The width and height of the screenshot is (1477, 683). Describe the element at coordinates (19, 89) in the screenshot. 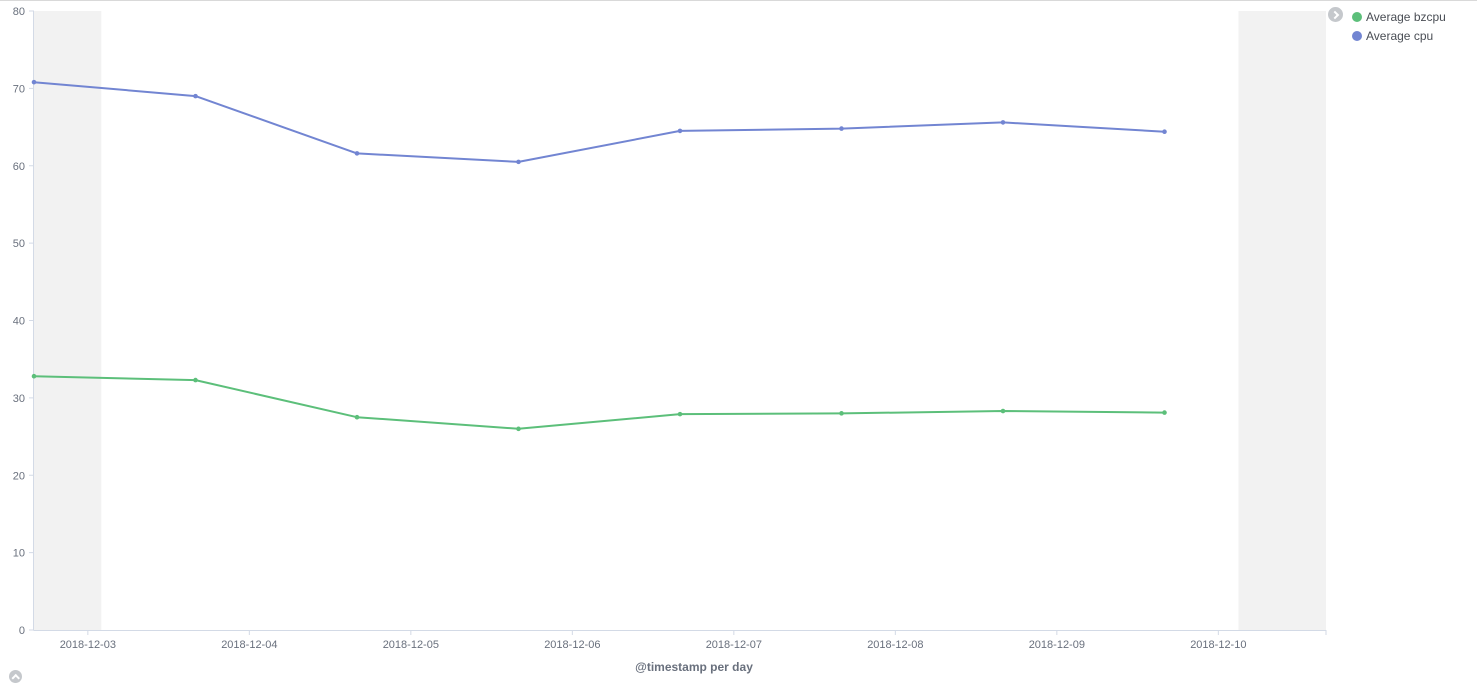

I see `y-tick-label: 70` at that location.